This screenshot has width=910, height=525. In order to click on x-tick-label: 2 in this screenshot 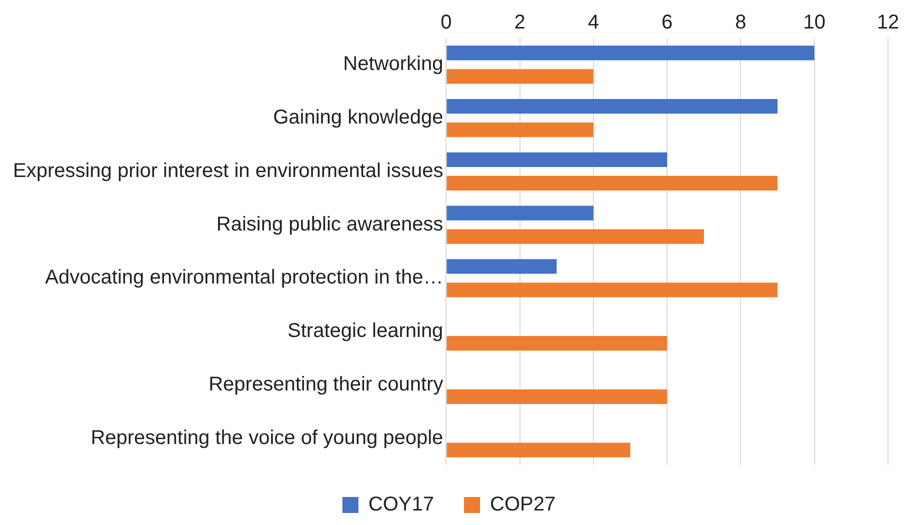, I will do `click(520, 23)`.